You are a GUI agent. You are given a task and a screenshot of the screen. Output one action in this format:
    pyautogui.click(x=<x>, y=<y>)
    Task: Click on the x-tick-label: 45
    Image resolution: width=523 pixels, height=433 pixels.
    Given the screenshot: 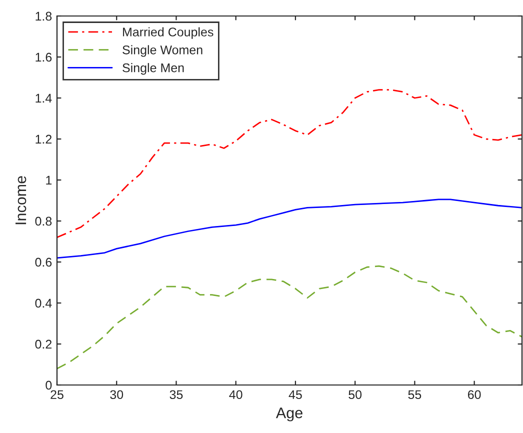 What is the action you would take?
    pyautogui.click(x=295, y=395)
    